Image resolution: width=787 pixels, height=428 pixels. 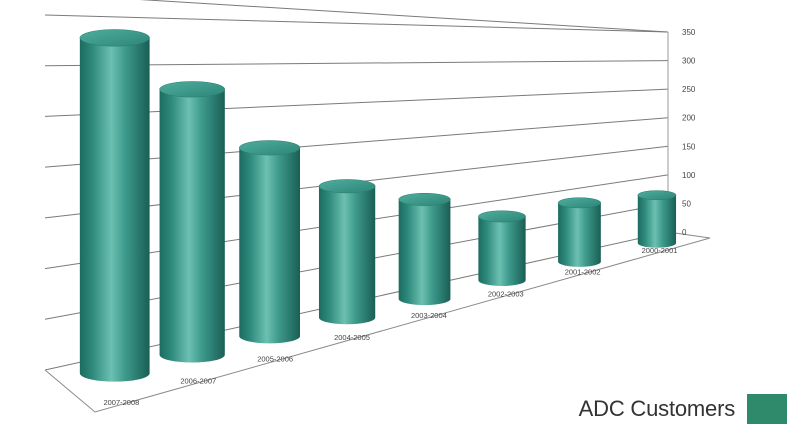 I want to click on x-tick-label: 2001-2002, so click(x=583, y=272).